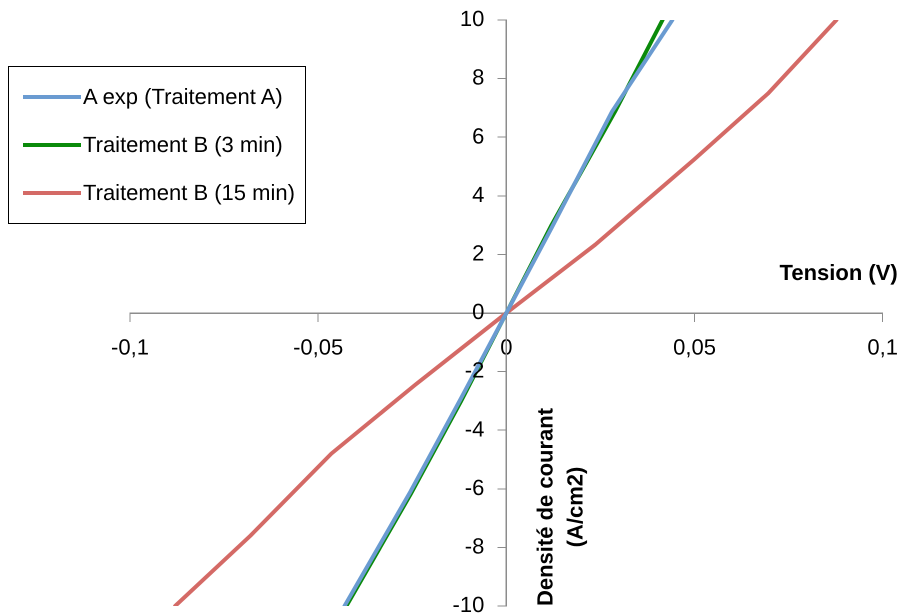  Describe the element at coordinates (468, 604) in the screenshot. I see `y-tick-label: -10` at that location.